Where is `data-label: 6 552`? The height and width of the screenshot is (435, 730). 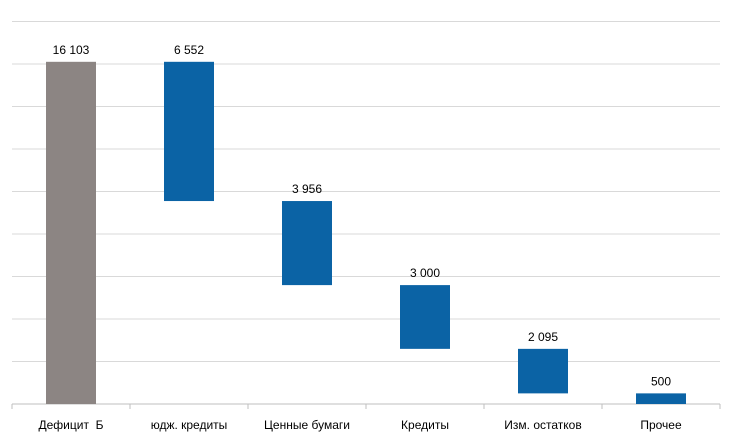 data-label: 6 552 is located at coordinates (189, 50).